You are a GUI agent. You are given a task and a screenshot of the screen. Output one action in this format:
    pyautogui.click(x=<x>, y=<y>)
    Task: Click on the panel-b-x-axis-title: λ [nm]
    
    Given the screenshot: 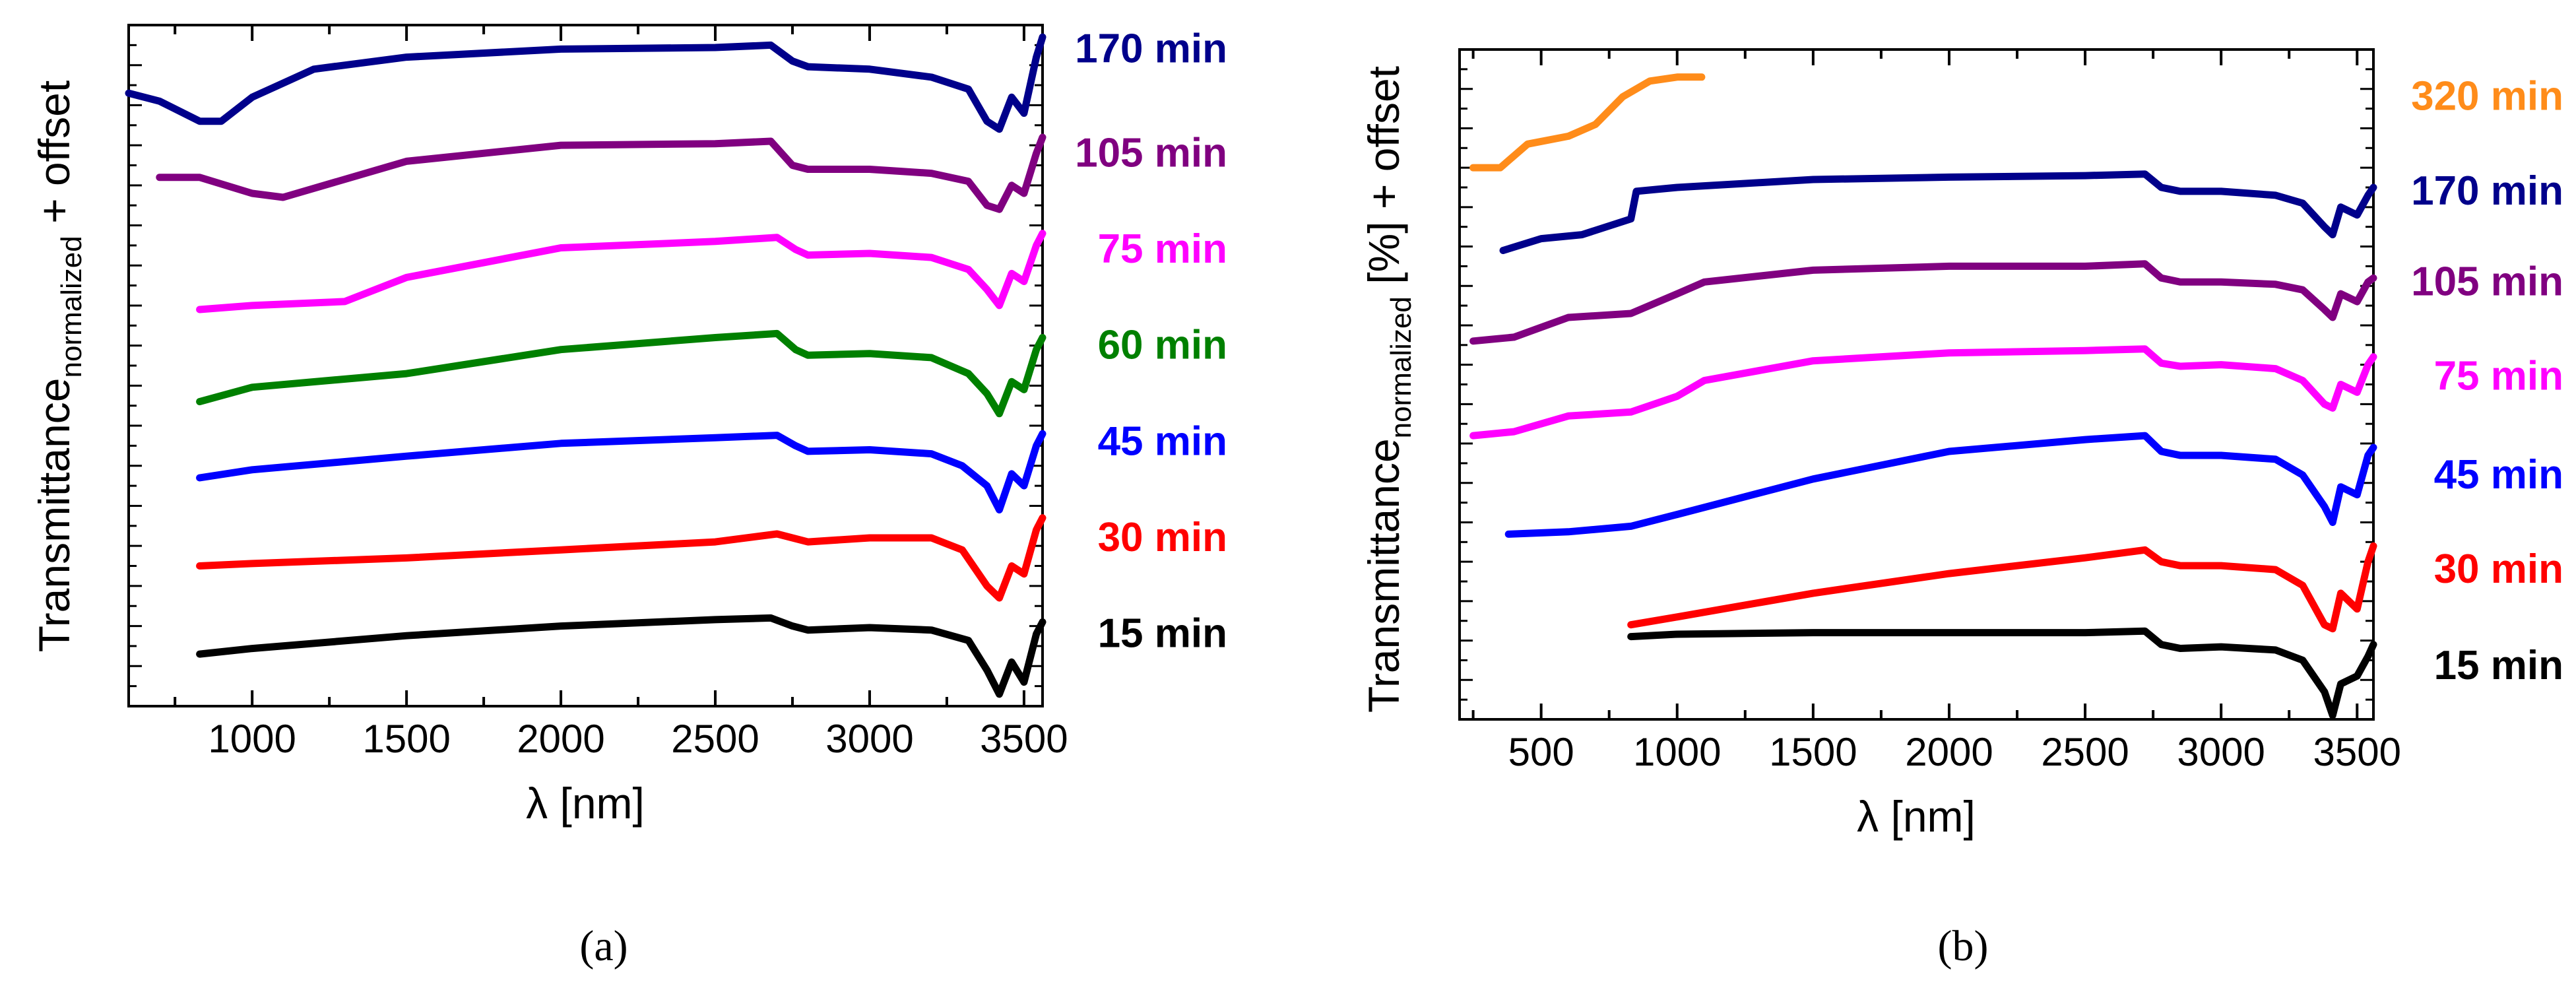 What is the action you would take?
    pyautogui.click(x=1916, y=816)
    